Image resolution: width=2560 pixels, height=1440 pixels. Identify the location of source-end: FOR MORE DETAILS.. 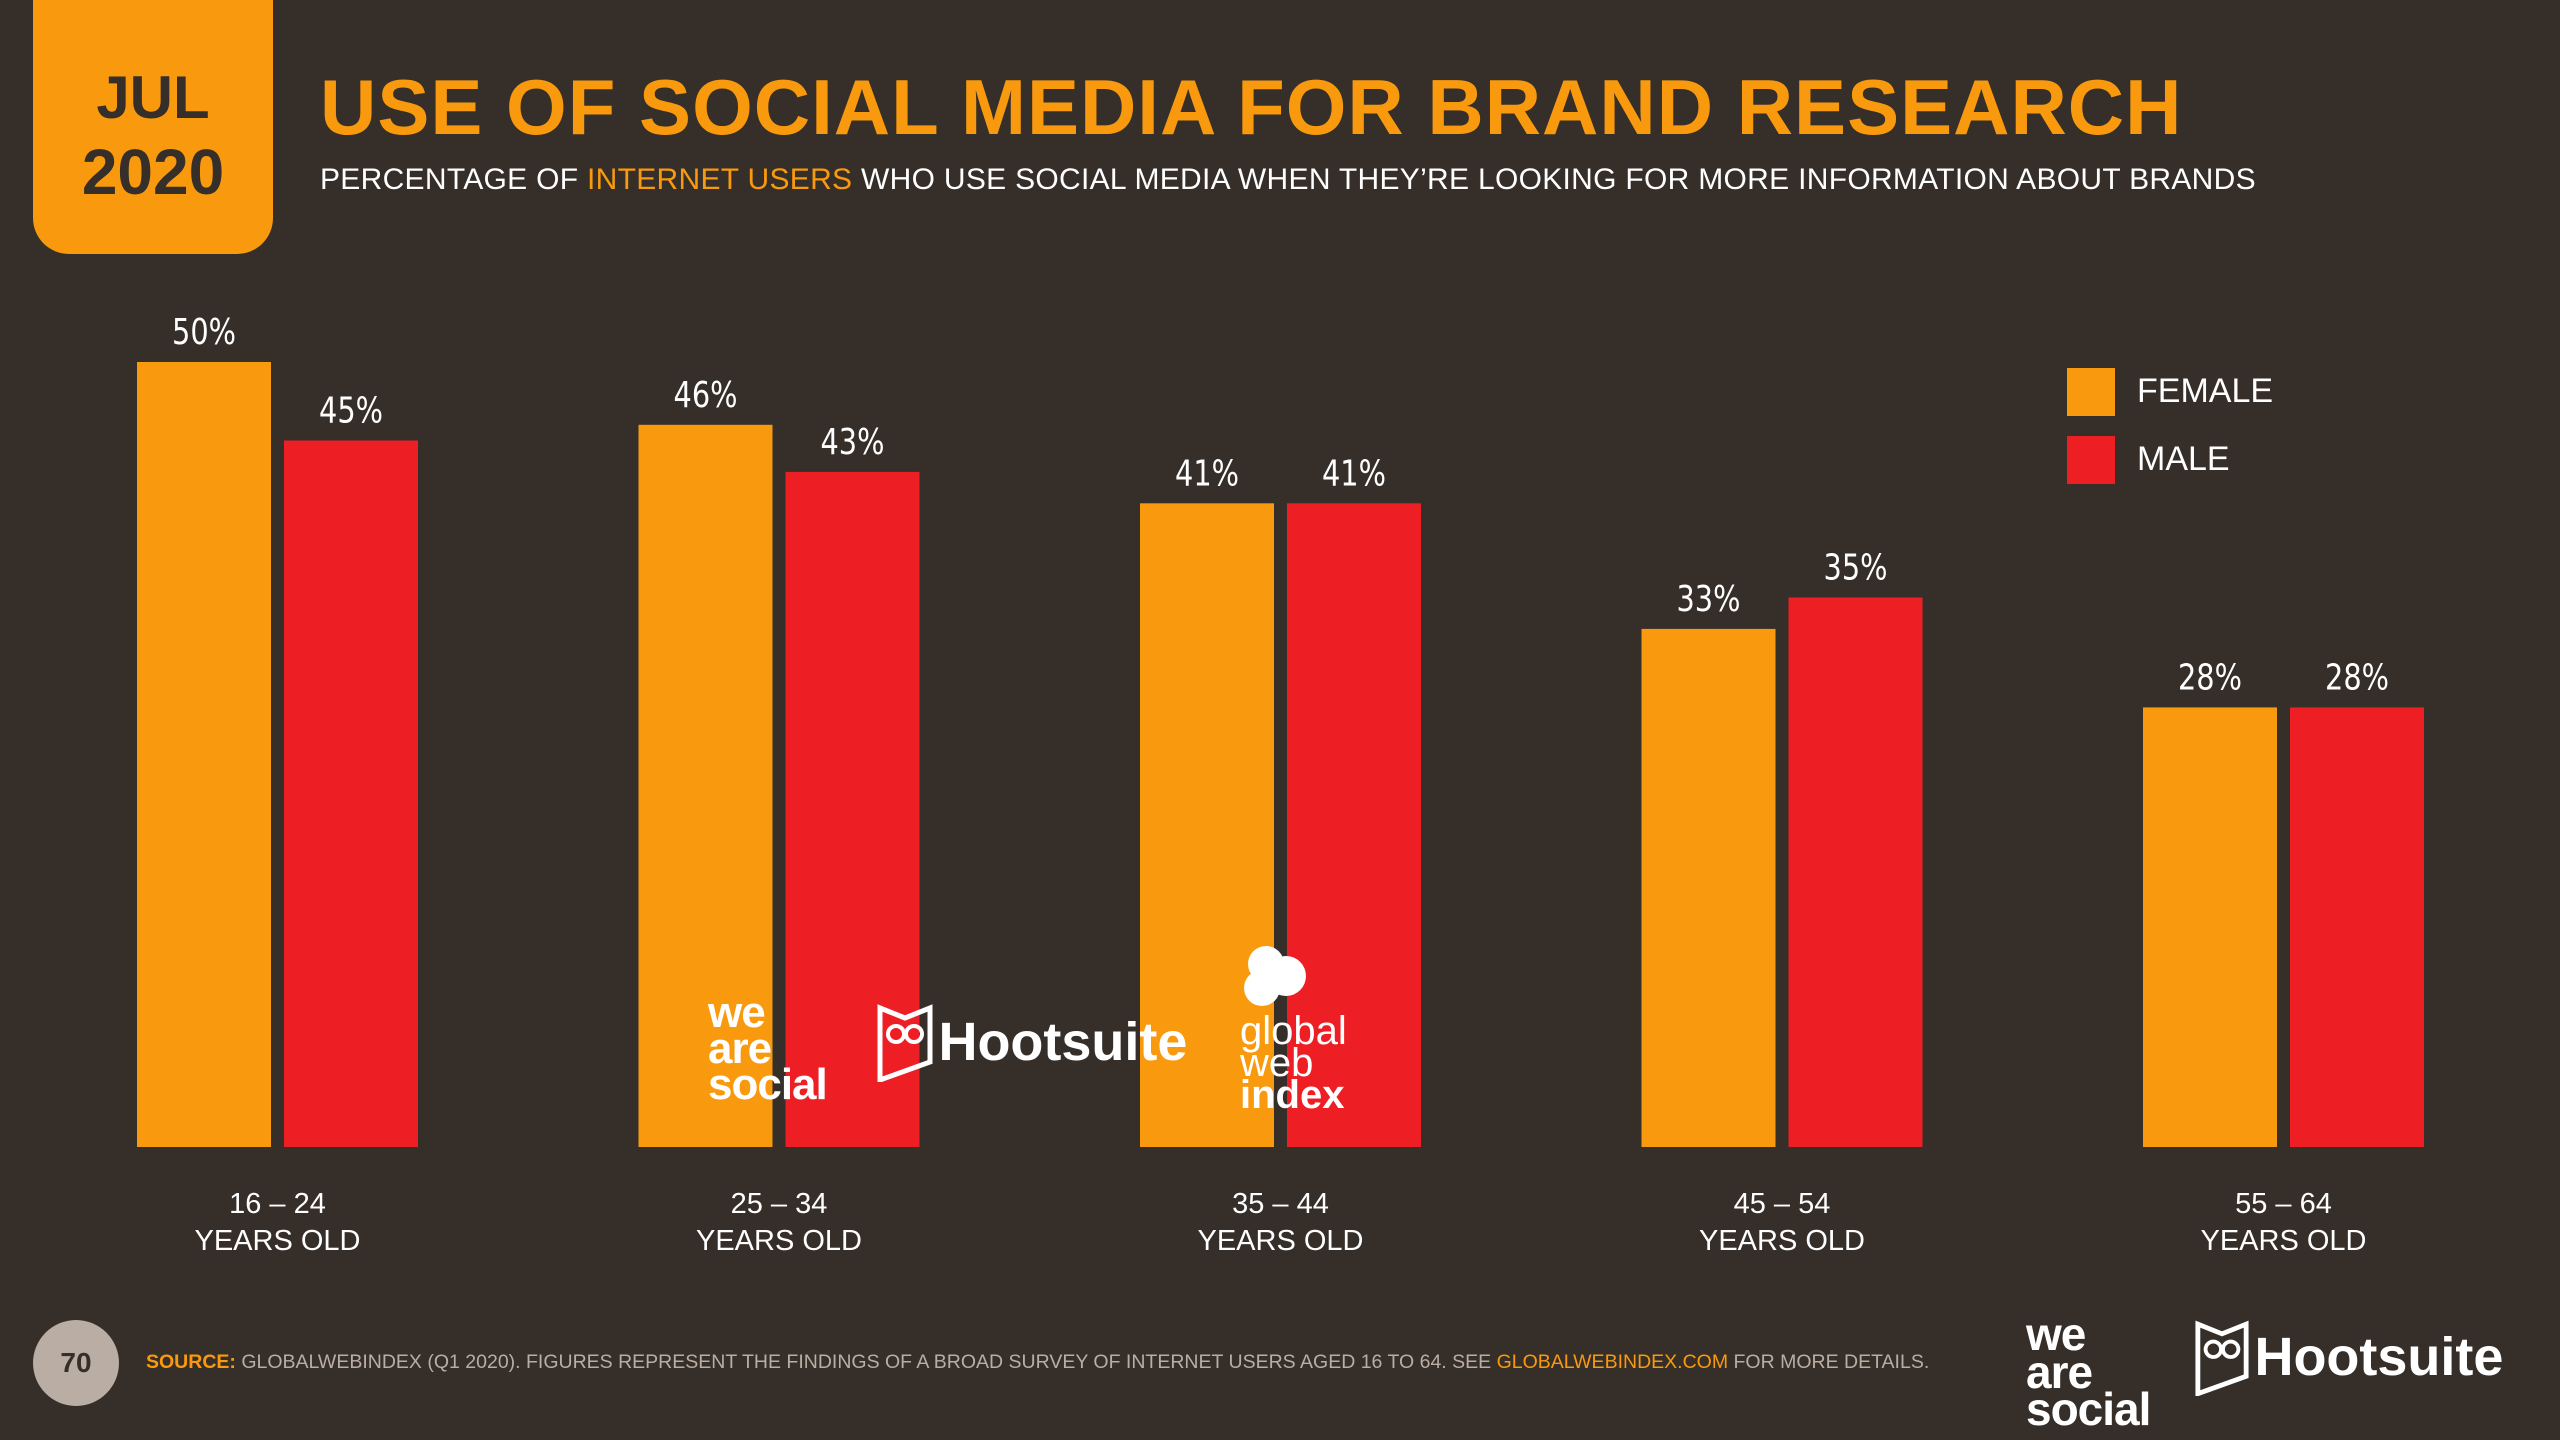
(1829, 1362).